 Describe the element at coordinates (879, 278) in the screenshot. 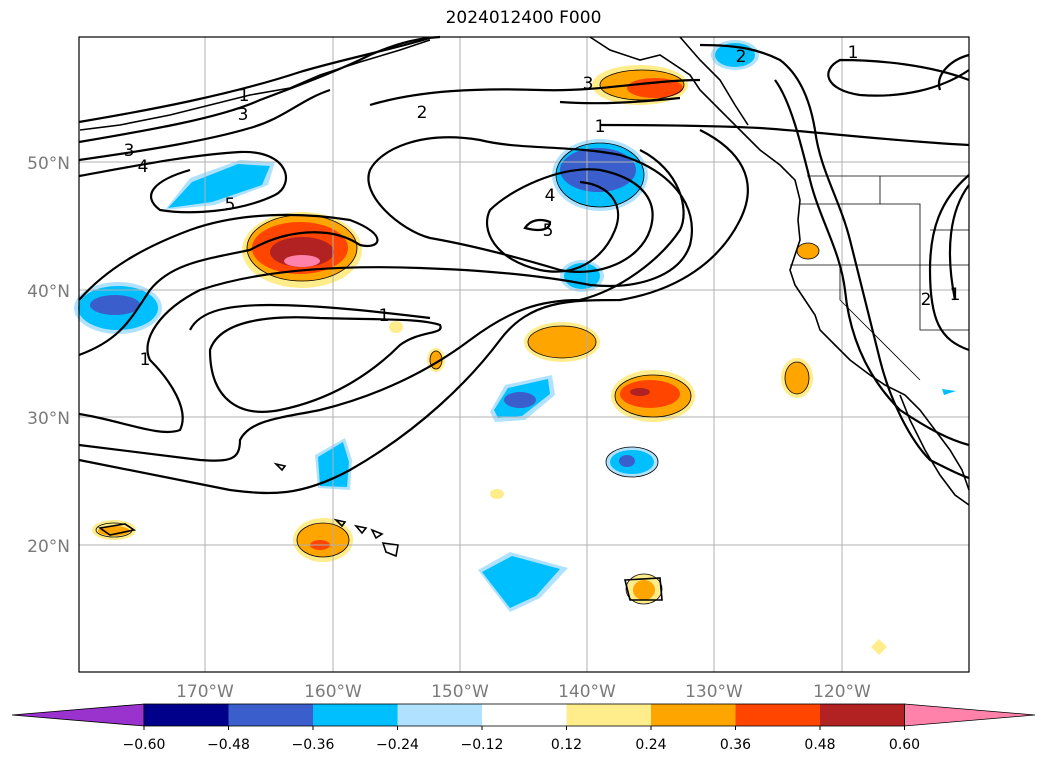

I see `us-state-borders` at that location.